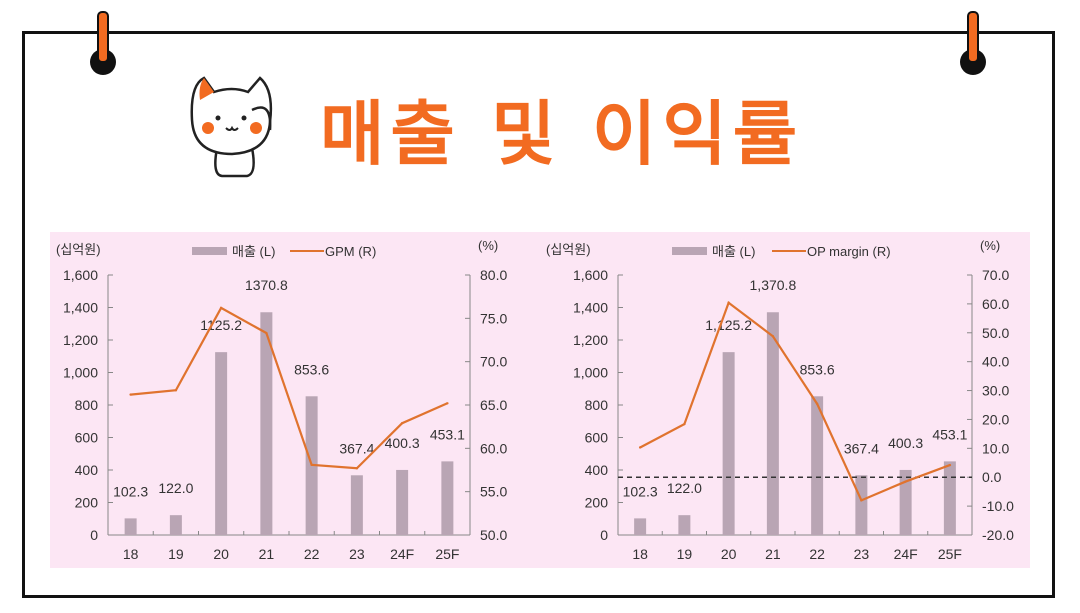 The height and width of the screenshot is (613, 1080). Describe the element at coordinates (998, 506) in the screenshot. I see `right-tick-label: -10.0` at that location.